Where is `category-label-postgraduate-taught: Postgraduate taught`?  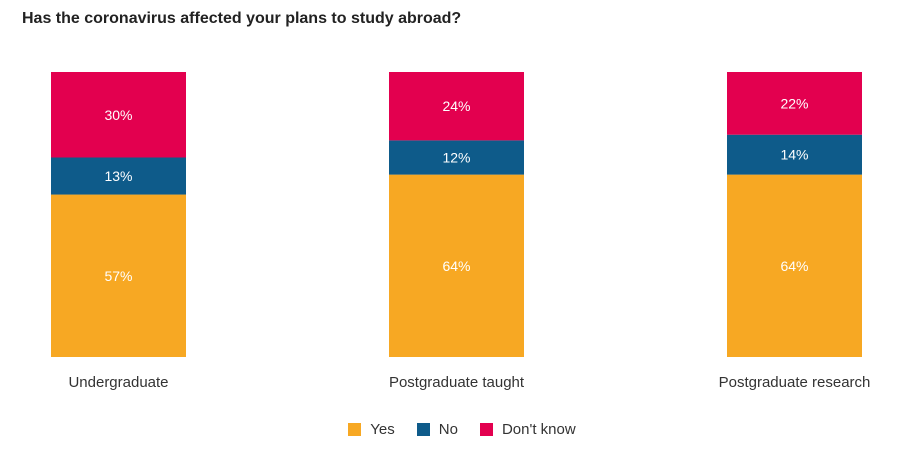
category-label-postgraduate-taught: Postgraduate taught is located at coordinates (457, 382).